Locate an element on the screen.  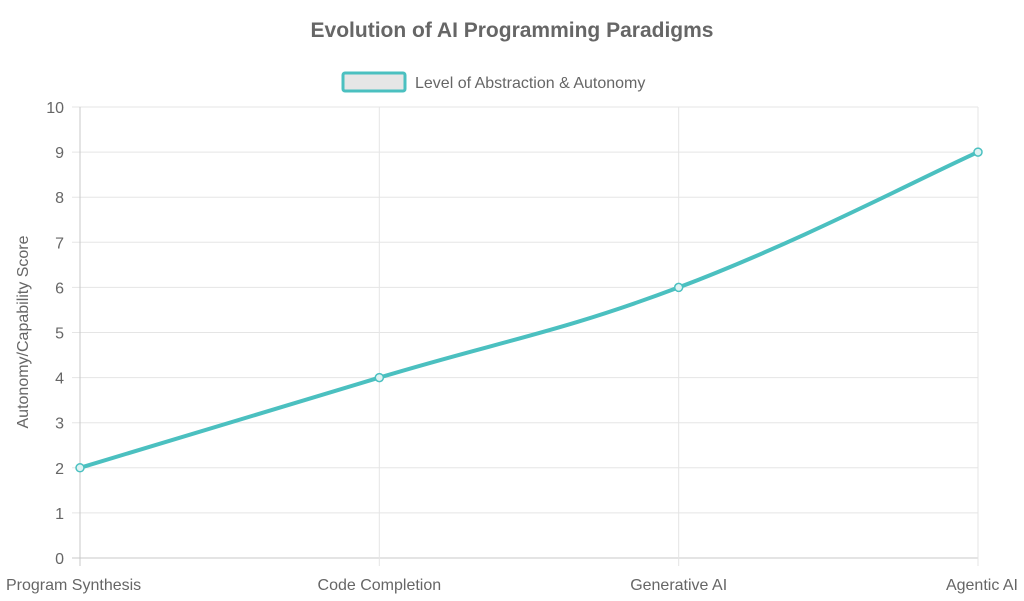
legend-label: Level of Abstraction & Autonomy is located at coordinates (530, 83).